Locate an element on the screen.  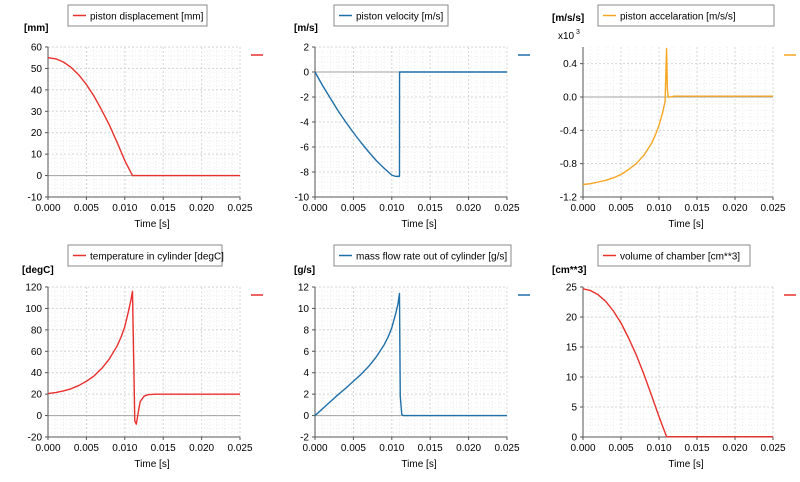
legend: piston accelaration [m/s/s] is located at coordinates (686, 15).